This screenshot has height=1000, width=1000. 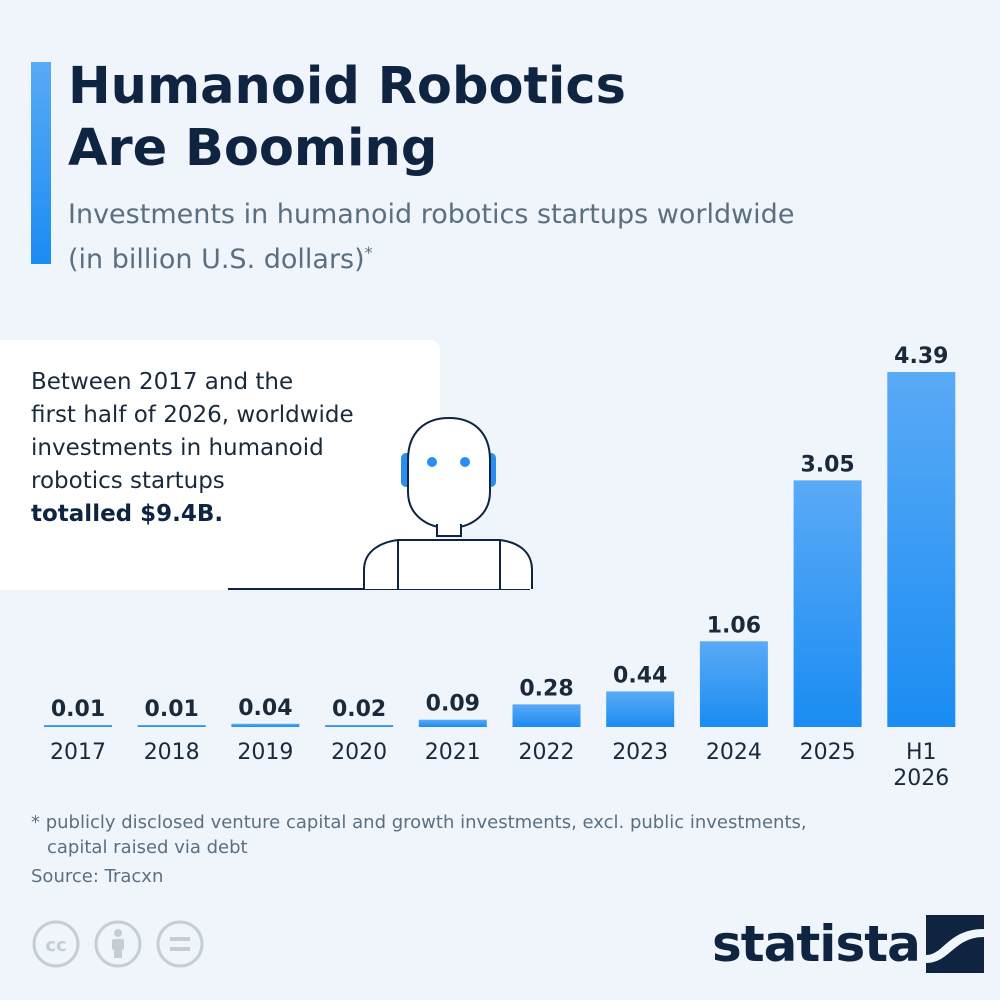 I want to click on title-accent-bar, so click(x=41, y=163).